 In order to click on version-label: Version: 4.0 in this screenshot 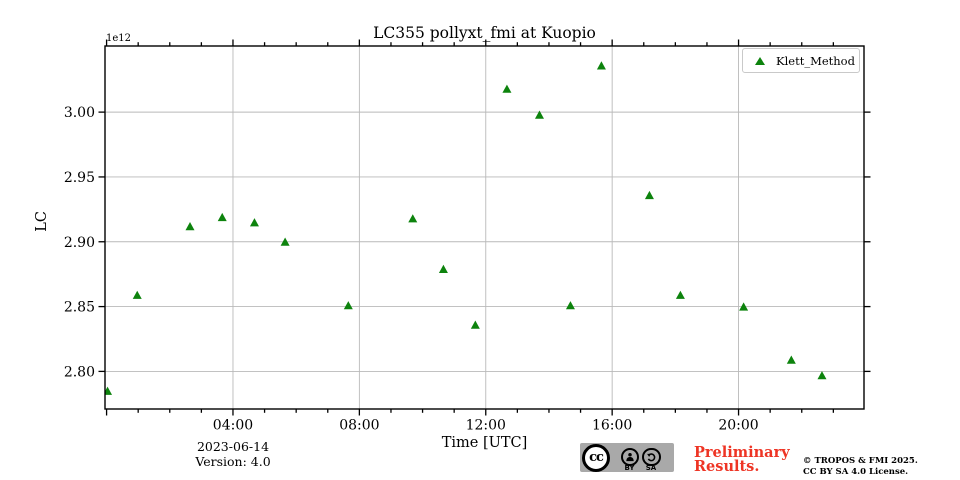, I will do `click(233, 461)`.